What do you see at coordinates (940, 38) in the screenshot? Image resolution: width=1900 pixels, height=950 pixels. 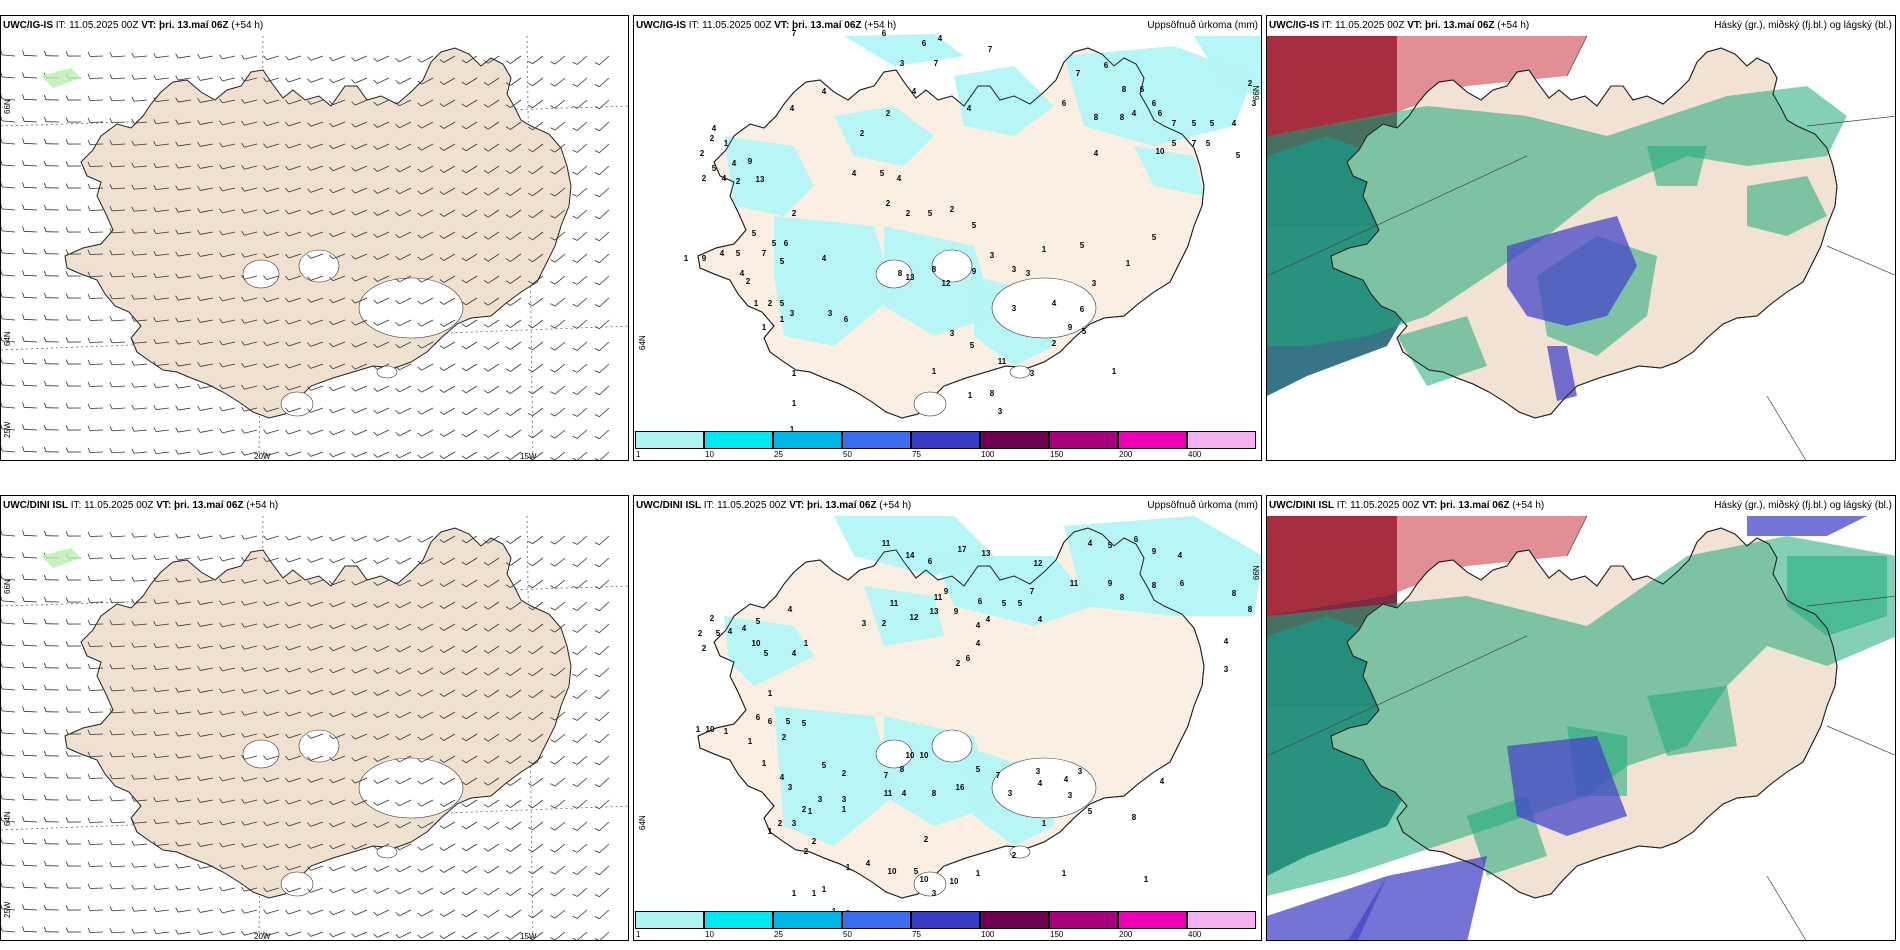 I see `precip-value-label: 4` at bounding box center [940, 38].